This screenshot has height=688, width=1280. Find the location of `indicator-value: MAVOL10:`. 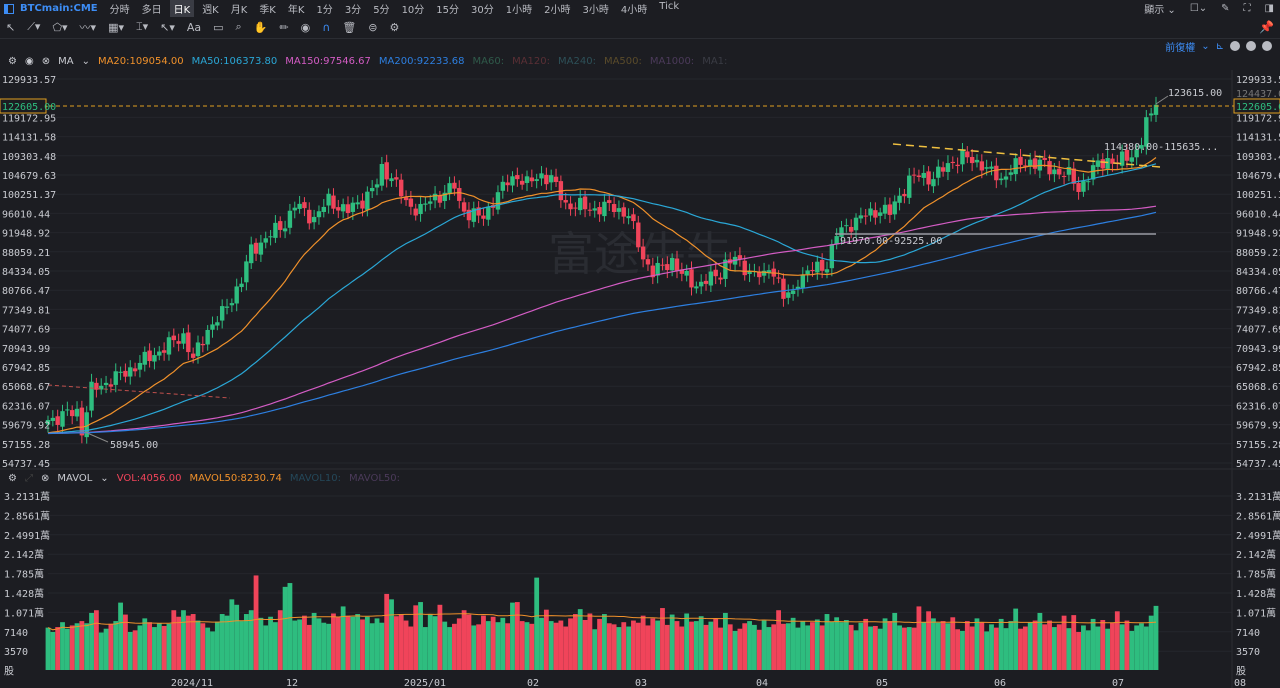

indicator-value: MAVOL10: is located at coordinates (315, 478).